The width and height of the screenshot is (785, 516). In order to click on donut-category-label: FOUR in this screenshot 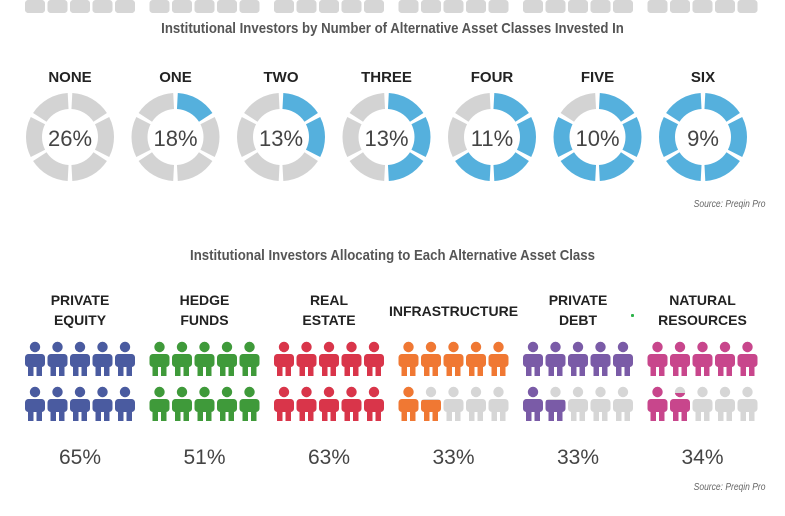, I will do `click(492, 77)`.